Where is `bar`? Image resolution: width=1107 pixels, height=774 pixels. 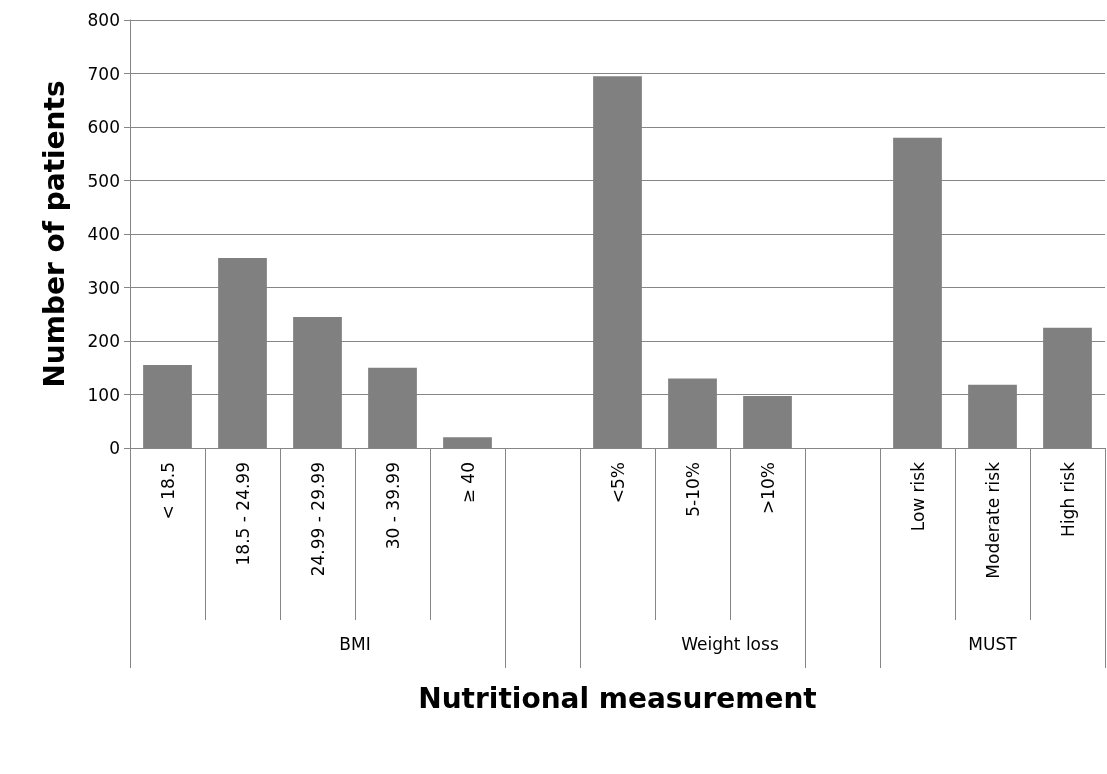 bar is located at coordinates (467, 442).